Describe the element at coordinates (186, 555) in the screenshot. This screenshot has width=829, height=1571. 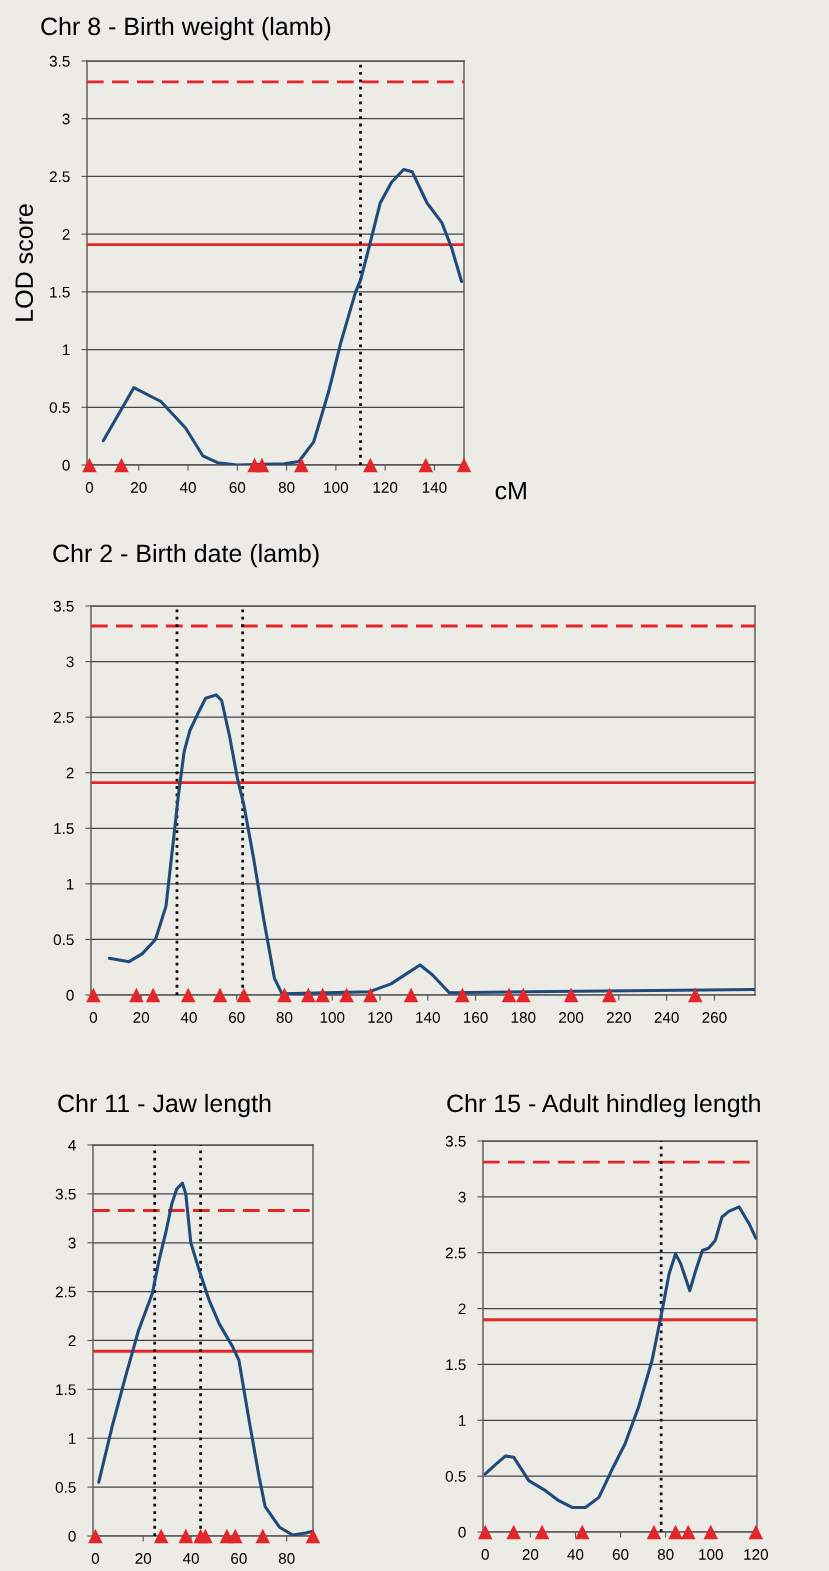
I see `chart-title: Chr 2 - Birth date (lamb)` at that location.